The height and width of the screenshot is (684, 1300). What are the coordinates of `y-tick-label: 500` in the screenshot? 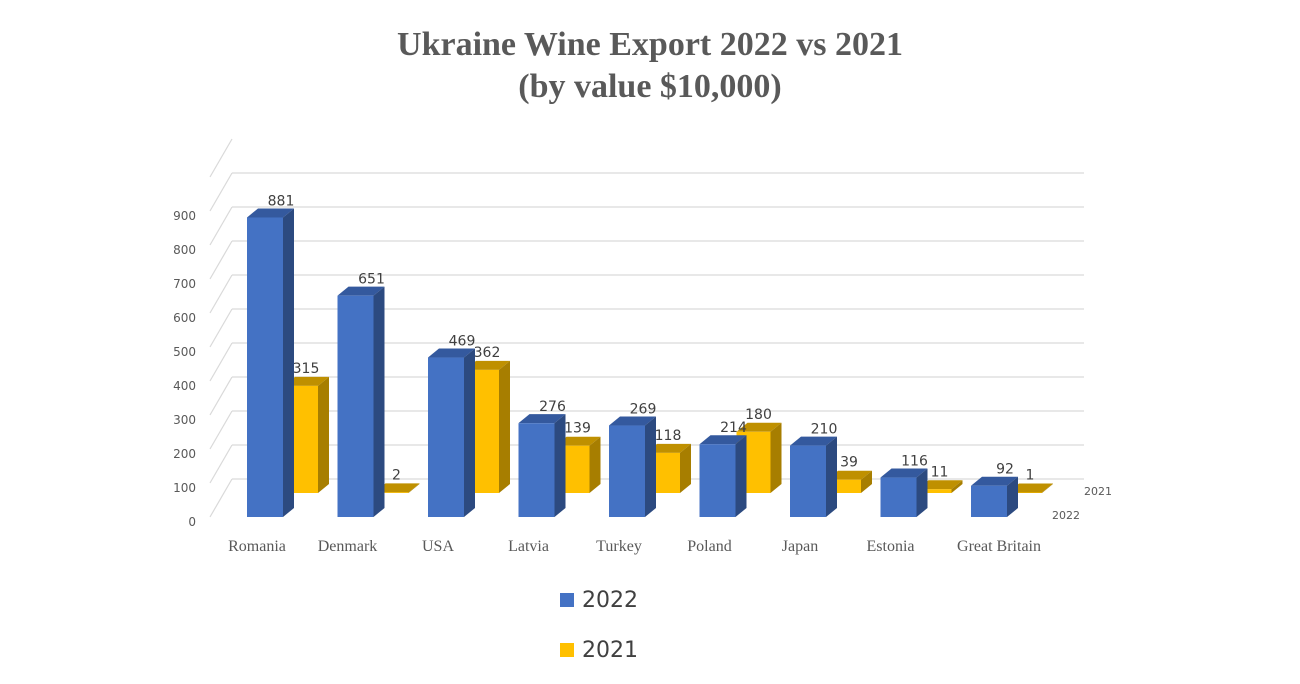 It's located at (184, 352).